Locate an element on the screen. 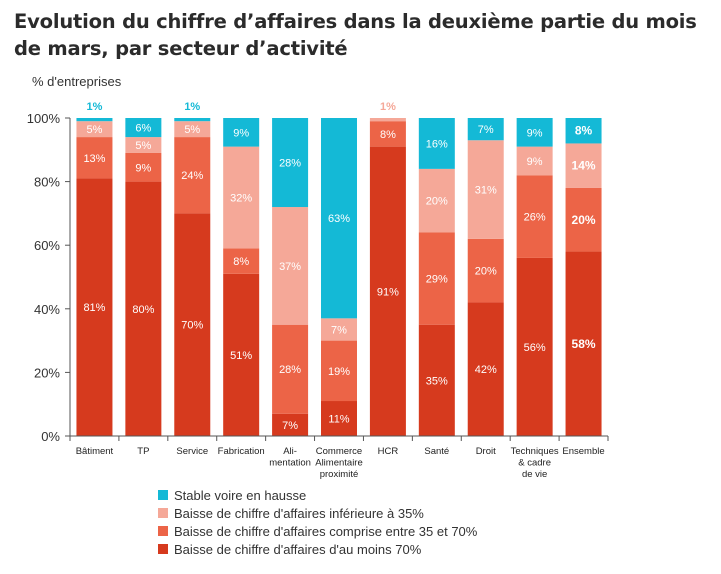 This screenshot has width=721, height=574. x-tick-label: Santé is located at coordinates (436, 451).